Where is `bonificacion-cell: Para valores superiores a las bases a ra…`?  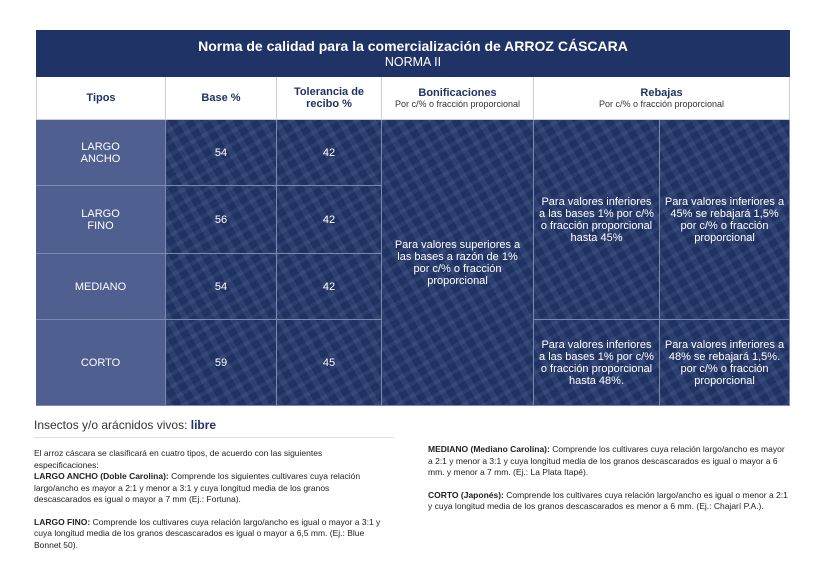 bonificacion-cell: Para valores superiores a las bases a ra… is located at coordinates (458, 263).